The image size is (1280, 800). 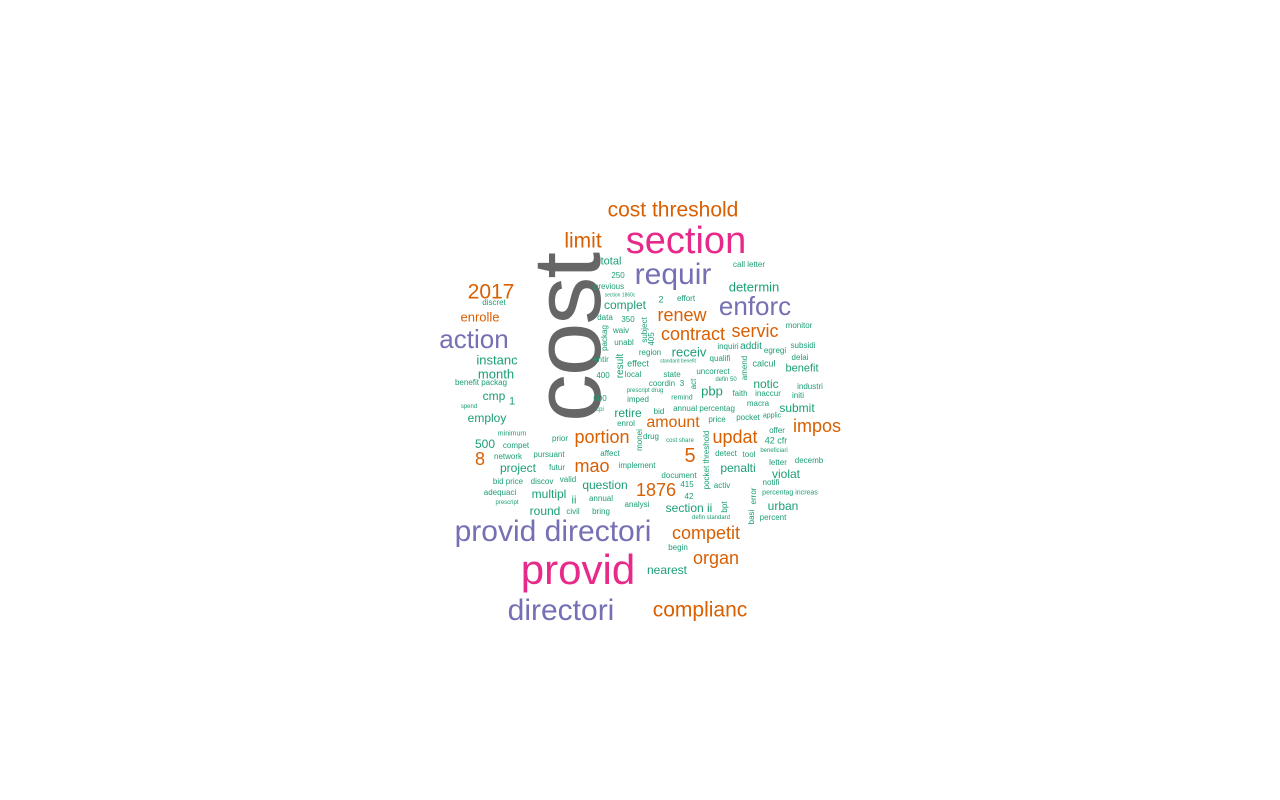 I want to click on word-question: question, so click(x=605, y=485).